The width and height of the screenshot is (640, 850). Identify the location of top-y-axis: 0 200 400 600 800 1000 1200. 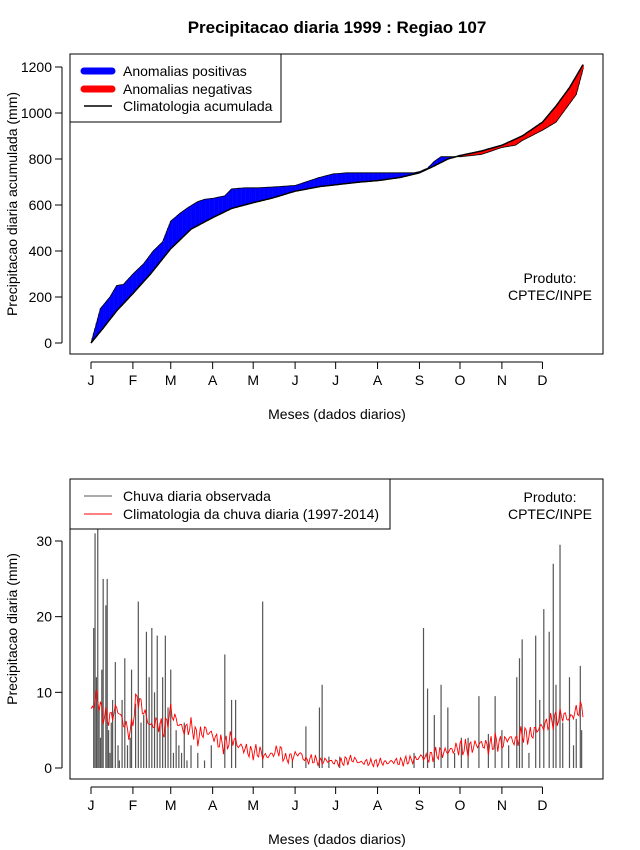
(42, 205).